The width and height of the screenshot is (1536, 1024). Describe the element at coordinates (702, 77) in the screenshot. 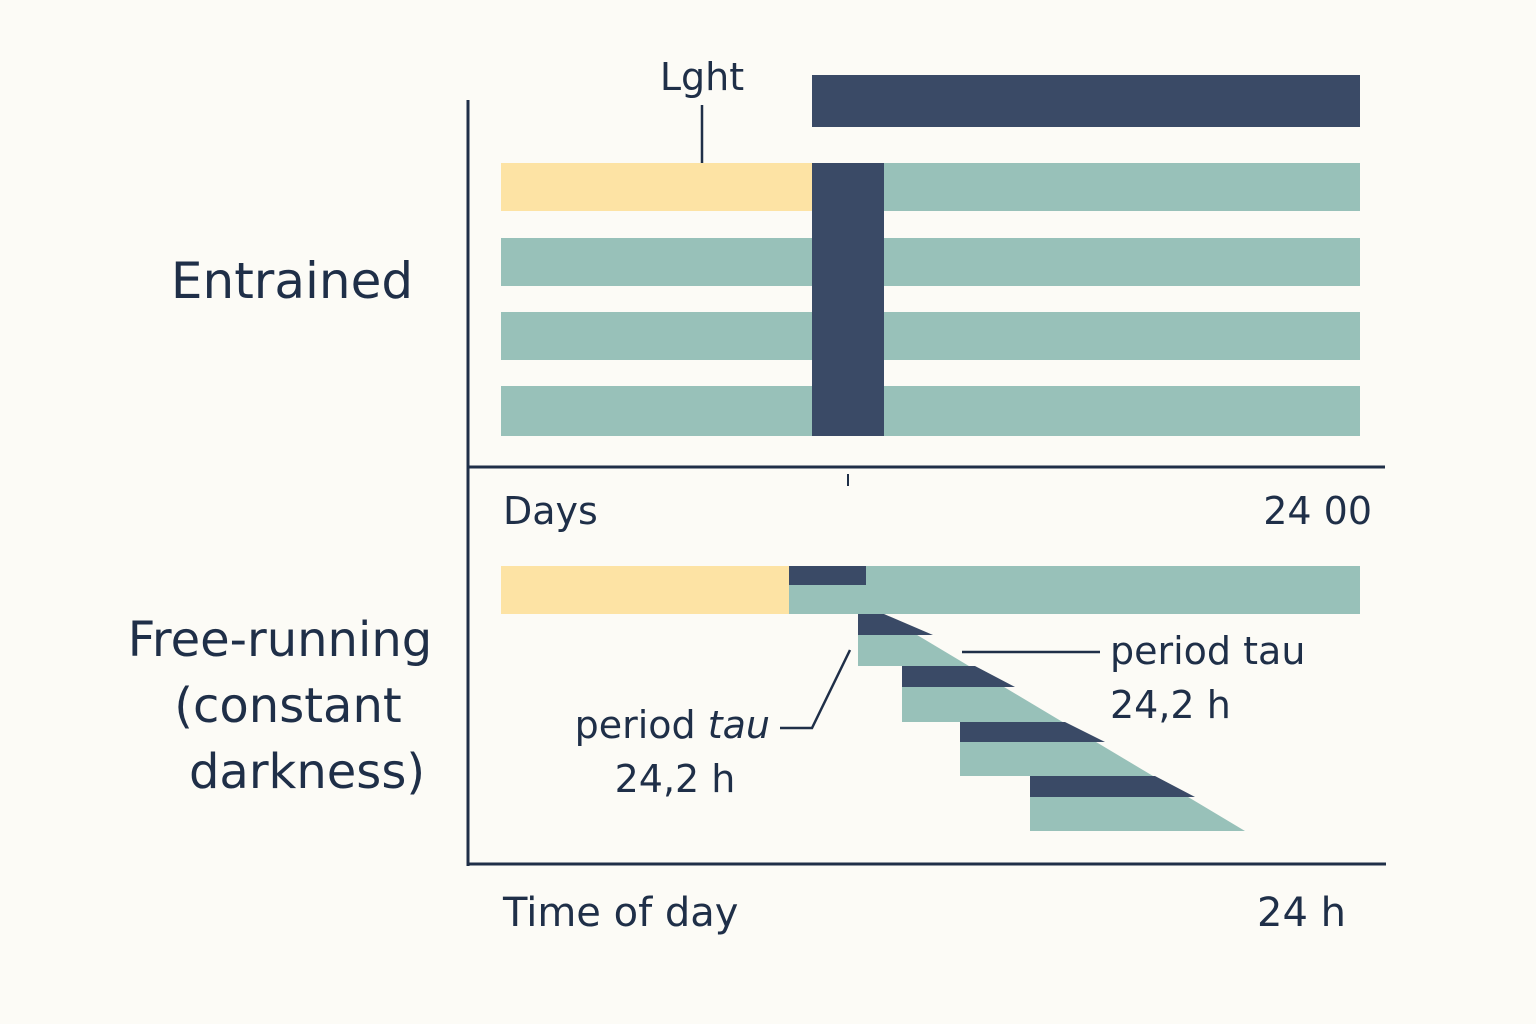

I see `light-label: Lght` at that location.